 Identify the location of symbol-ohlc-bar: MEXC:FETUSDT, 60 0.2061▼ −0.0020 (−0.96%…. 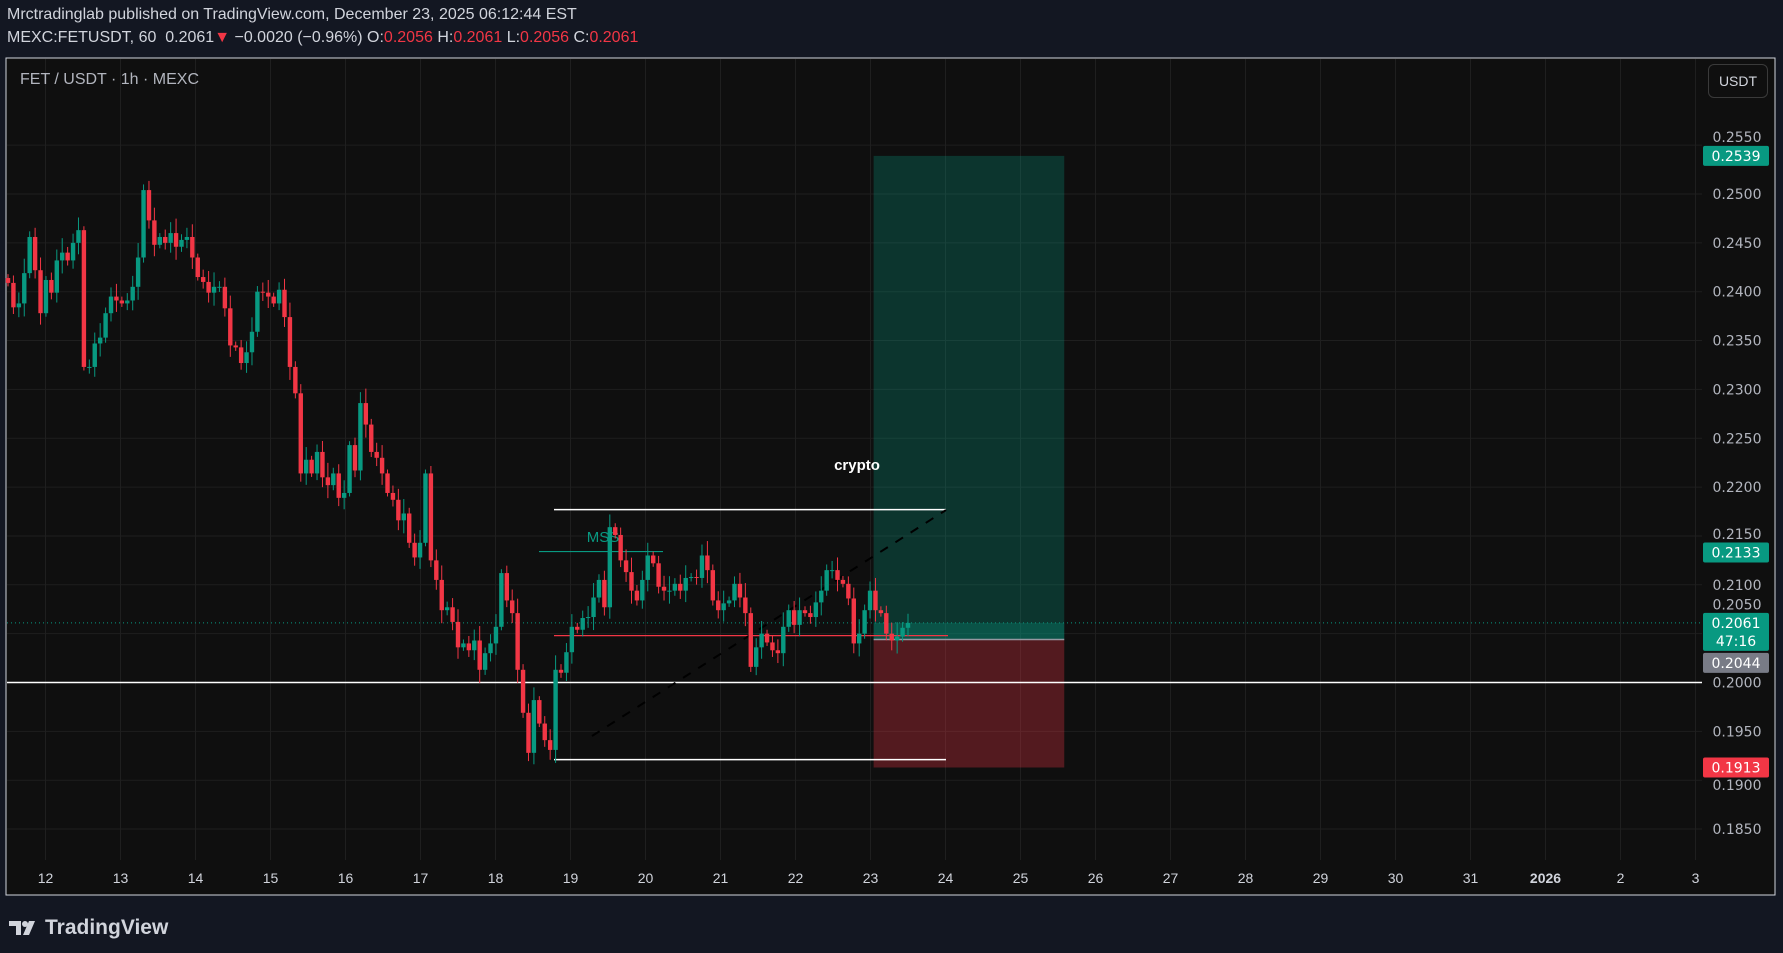
(322, 38).